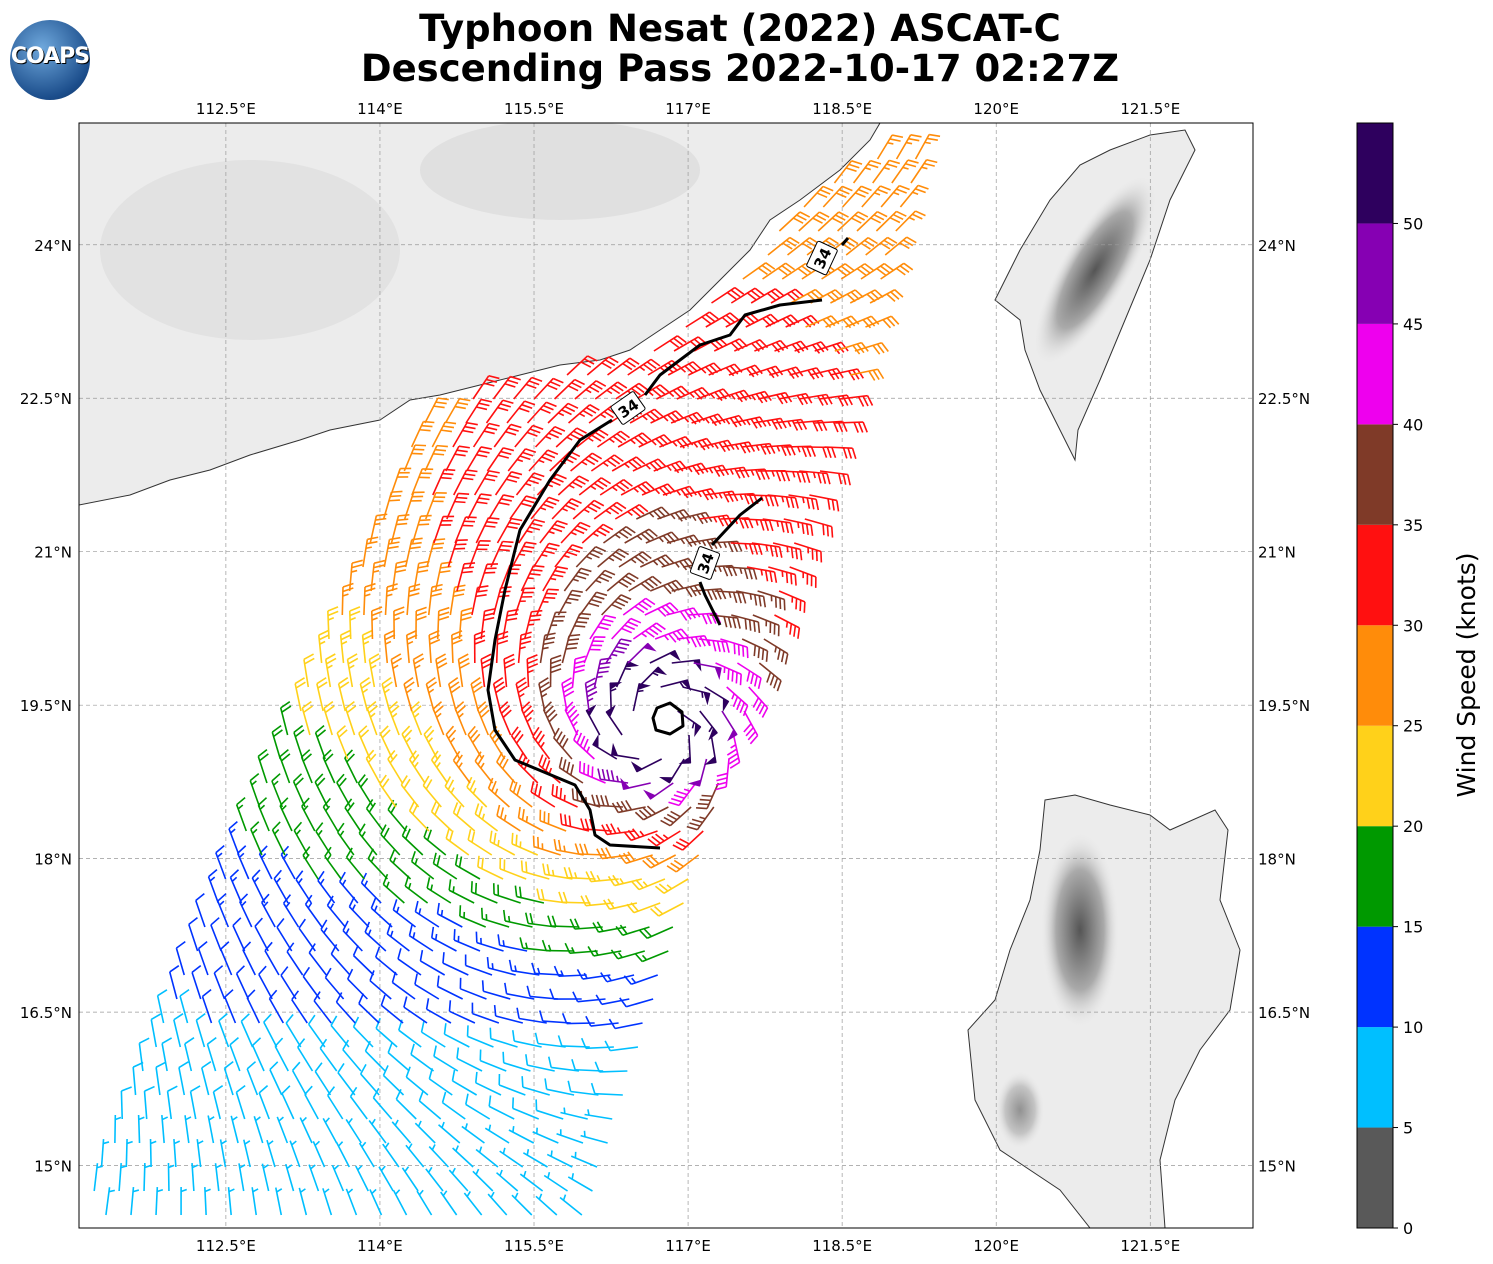 The height and width of the screenshot is (1264, 1493). I want to click on colorbar-tick-label: 15, so click(1413, 927).